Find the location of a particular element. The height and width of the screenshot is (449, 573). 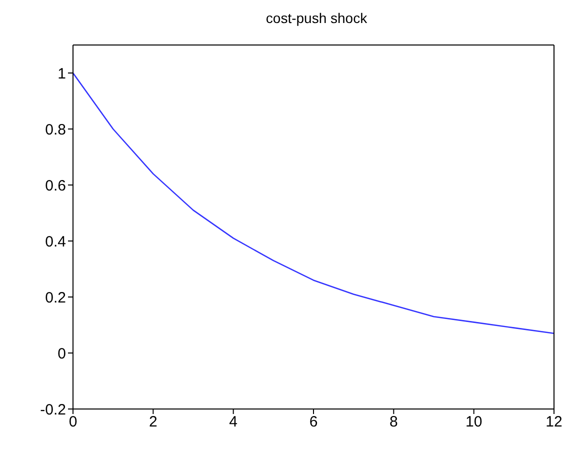

y-tick-label: 0.4 is located at coordinates (55, 241).